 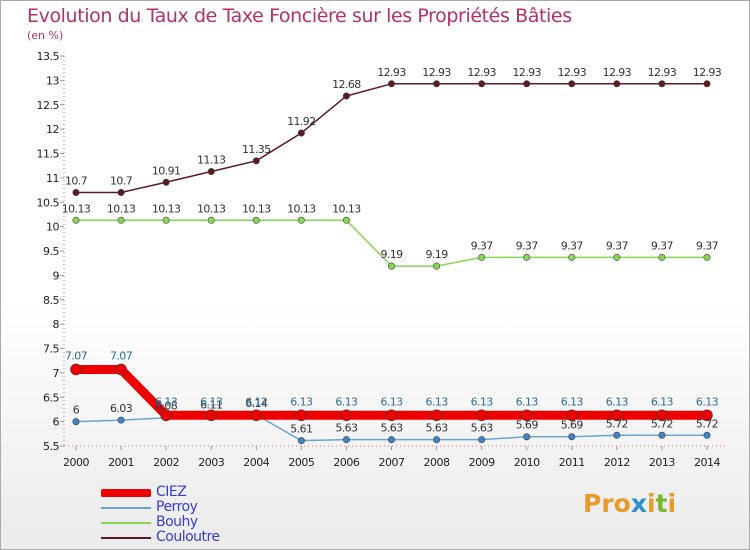 I want to click on legend-swatch-perroy, so click(x=126, y=508).